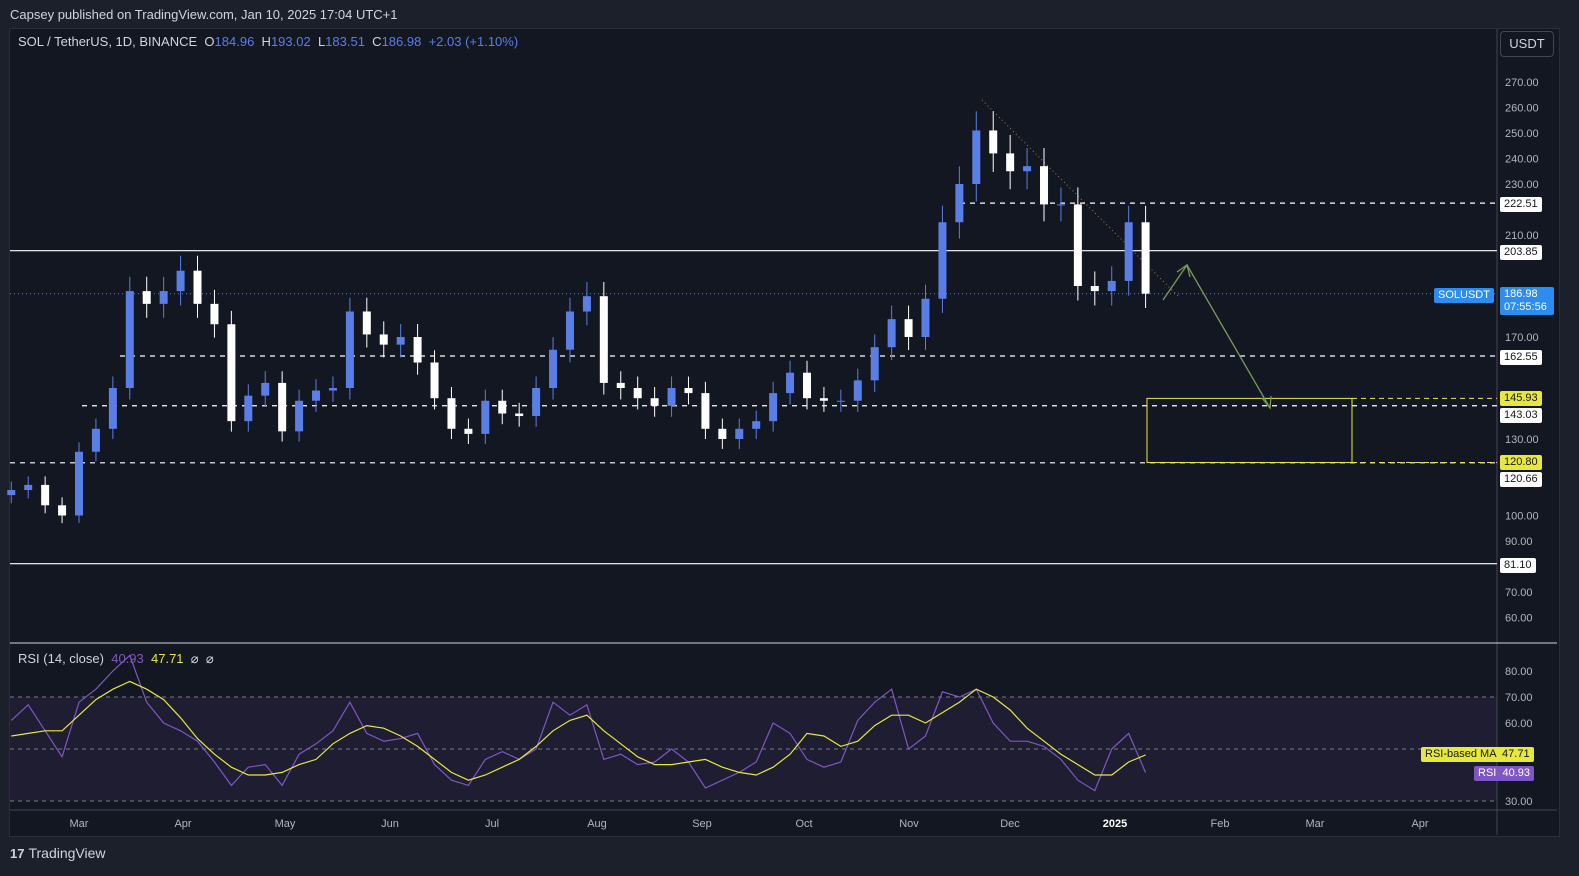 The image size is (1579, 876). I want to click on time-tick-label: May, so click(285, 824).